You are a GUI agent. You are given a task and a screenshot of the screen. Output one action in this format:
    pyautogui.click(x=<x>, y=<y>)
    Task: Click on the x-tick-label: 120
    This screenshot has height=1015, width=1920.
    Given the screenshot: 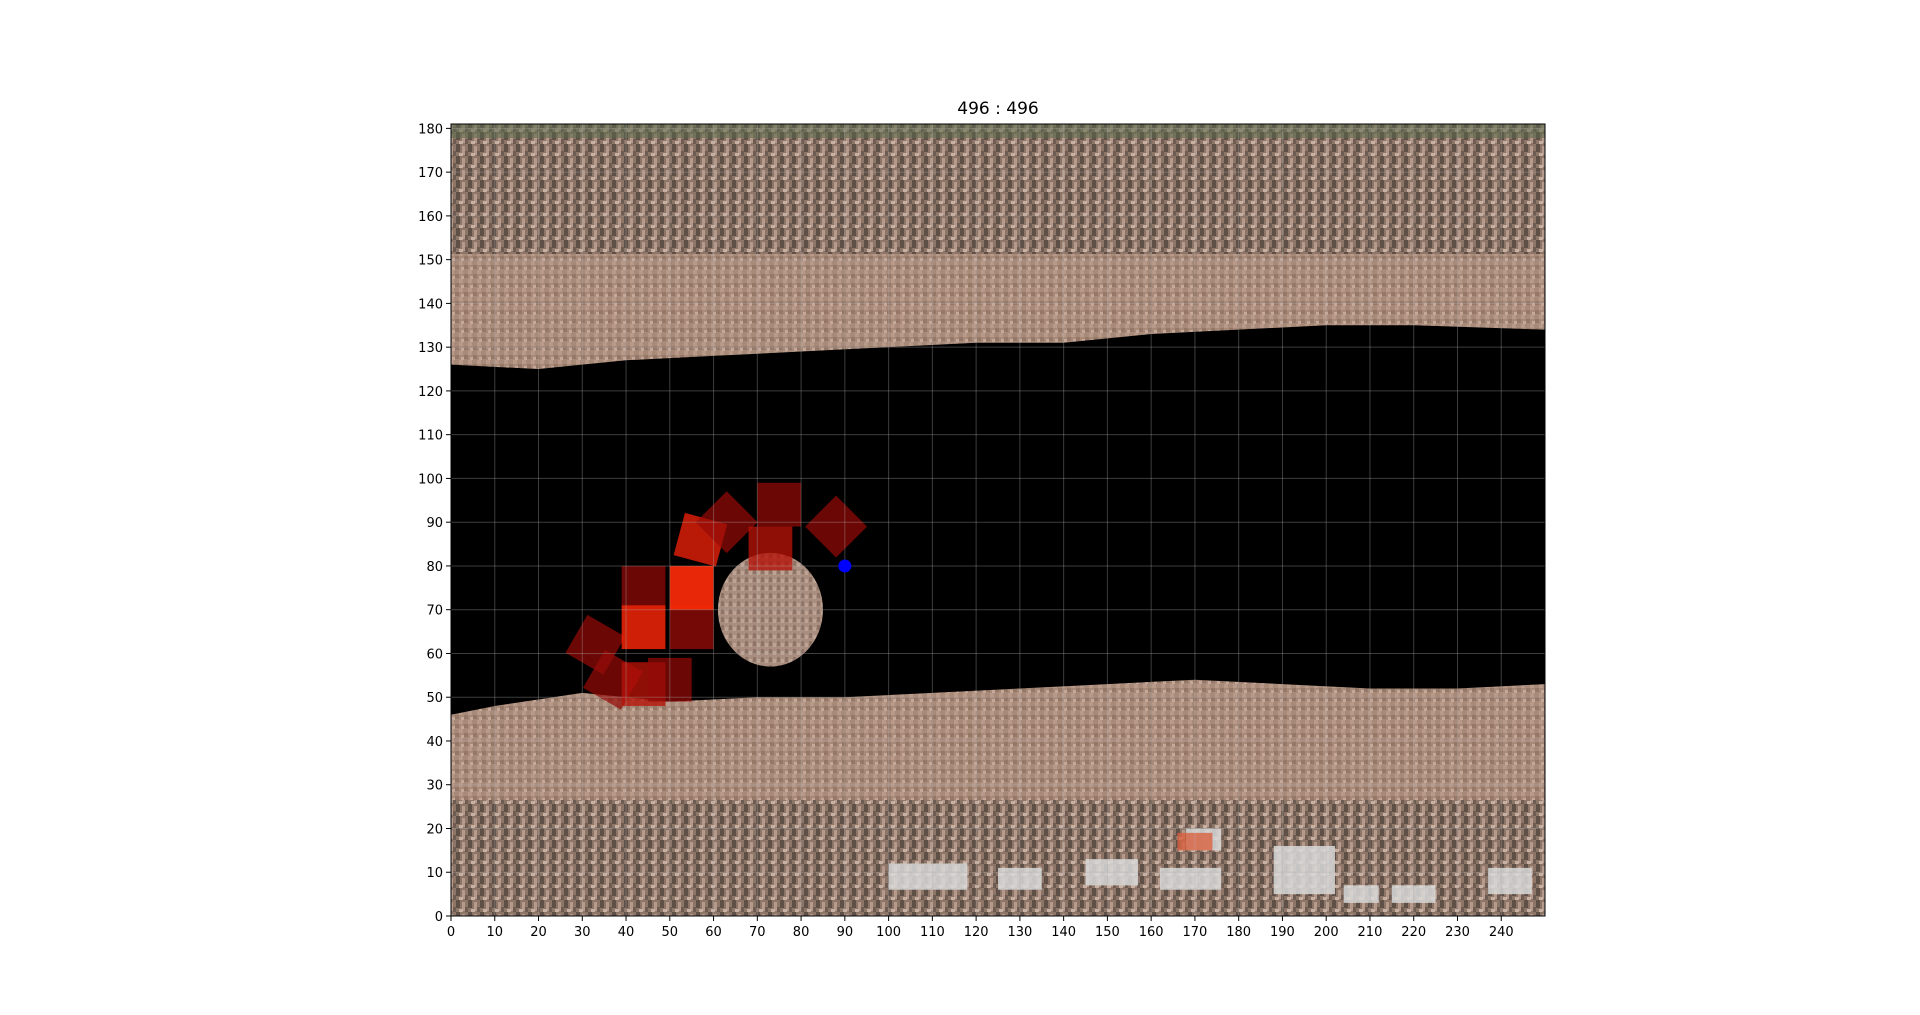 What is the action you would take?
    pyautogui.click(x=976, y=932)
    